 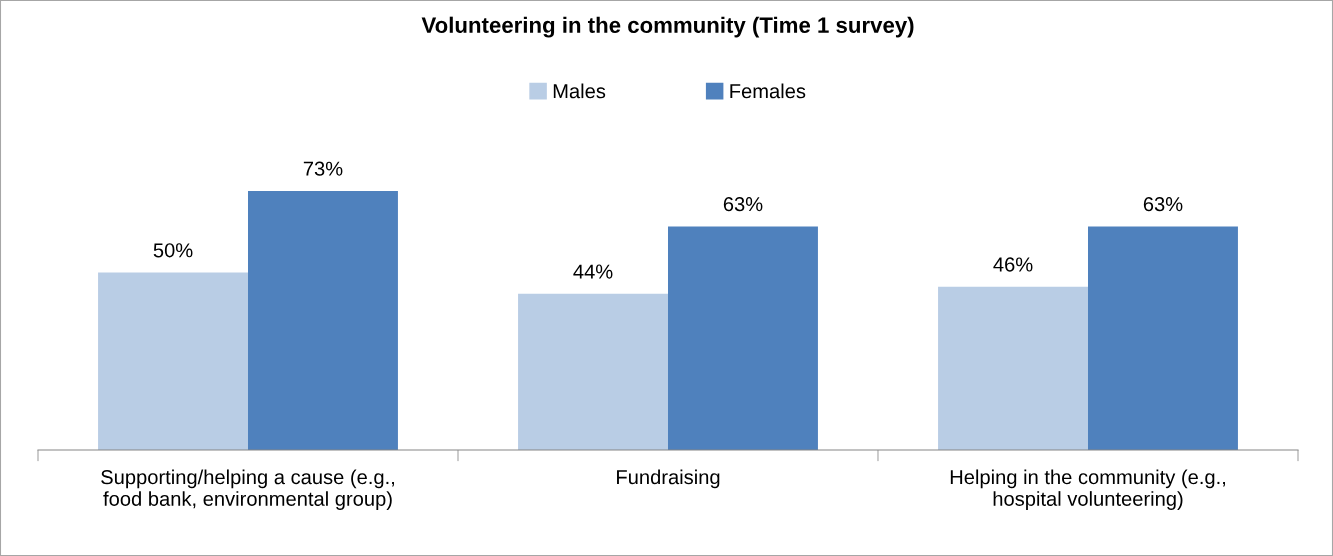 I want to click on legend-label: Females, so click(x=768, y=91).